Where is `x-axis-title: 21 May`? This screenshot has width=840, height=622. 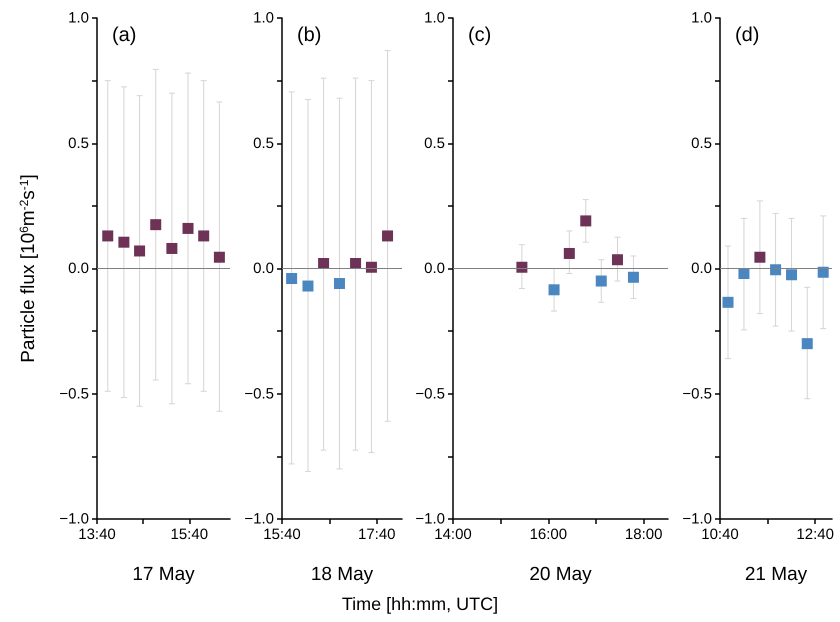 x-axis-title: 21 May is located at coordinates (776, 574).